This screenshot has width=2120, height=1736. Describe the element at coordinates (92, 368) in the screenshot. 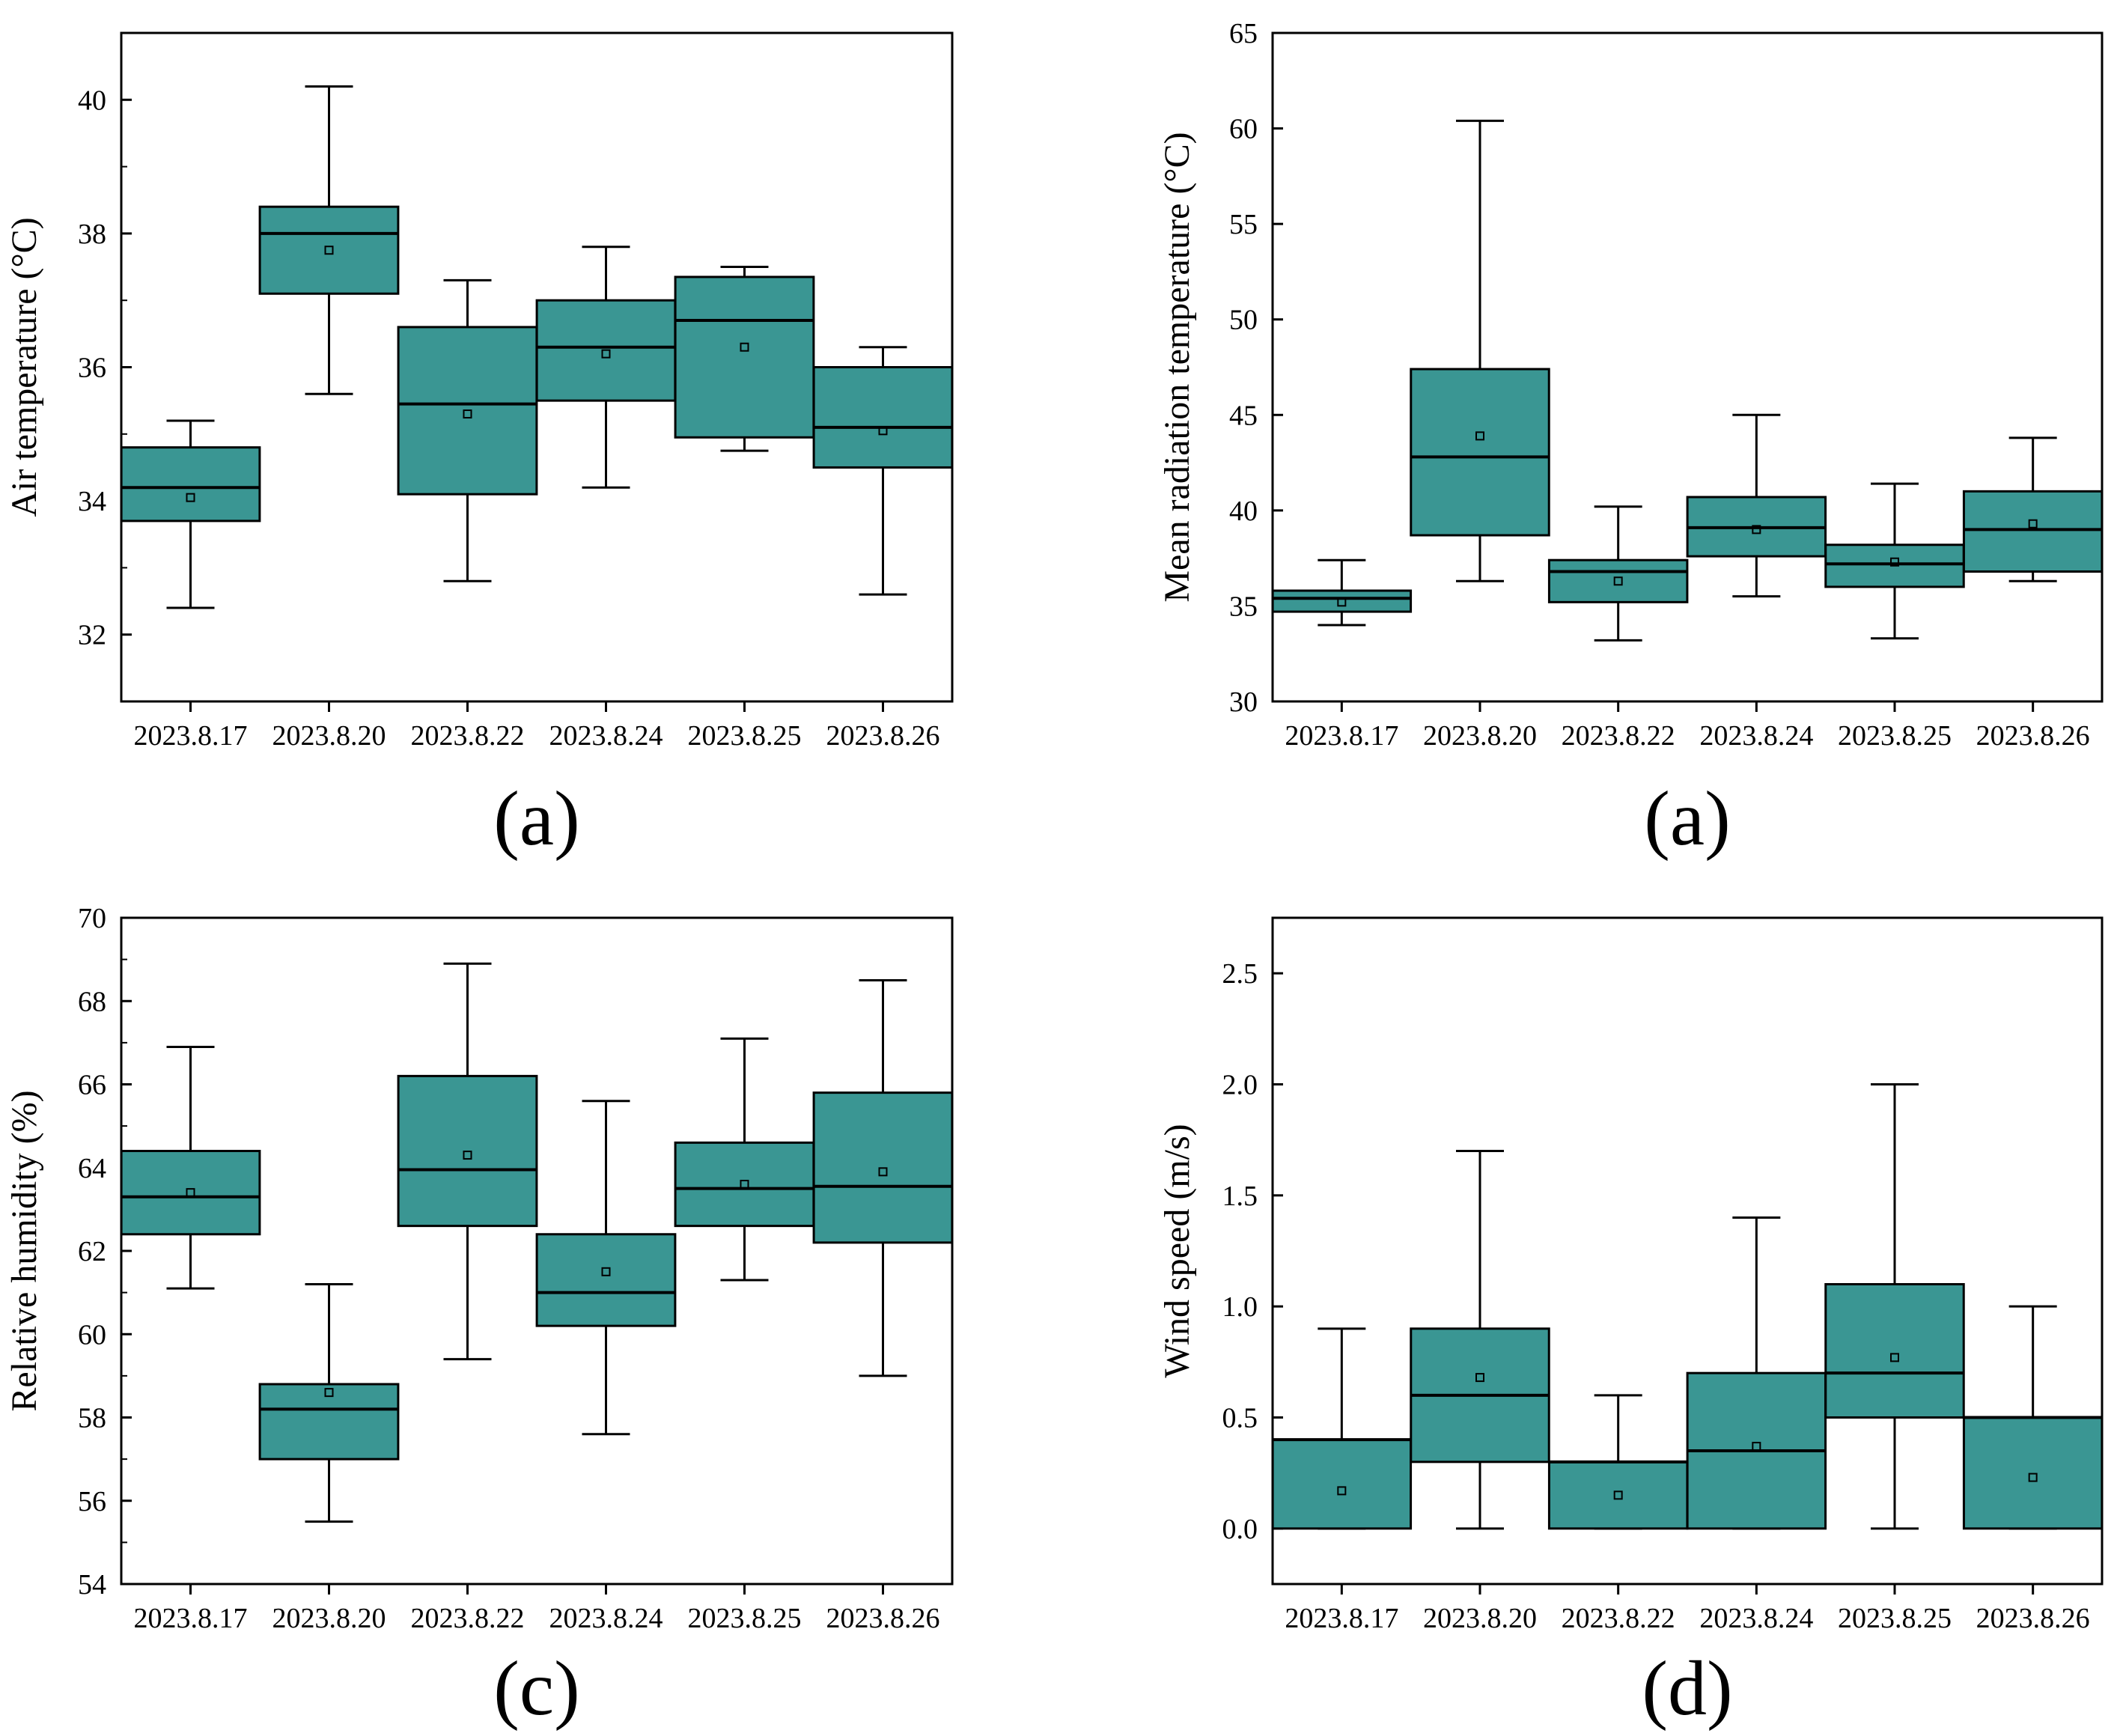

I see `panel-0-y-tick-label: 36` at that location.